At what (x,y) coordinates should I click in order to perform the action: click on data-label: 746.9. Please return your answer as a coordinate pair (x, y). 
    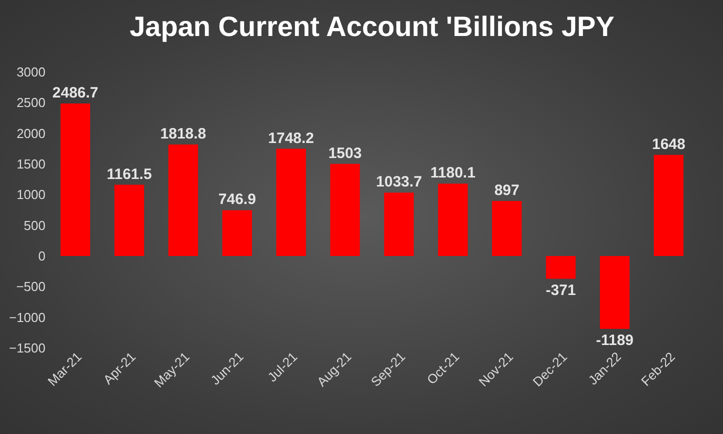
    Looking at the image, I should click on (237, 199).